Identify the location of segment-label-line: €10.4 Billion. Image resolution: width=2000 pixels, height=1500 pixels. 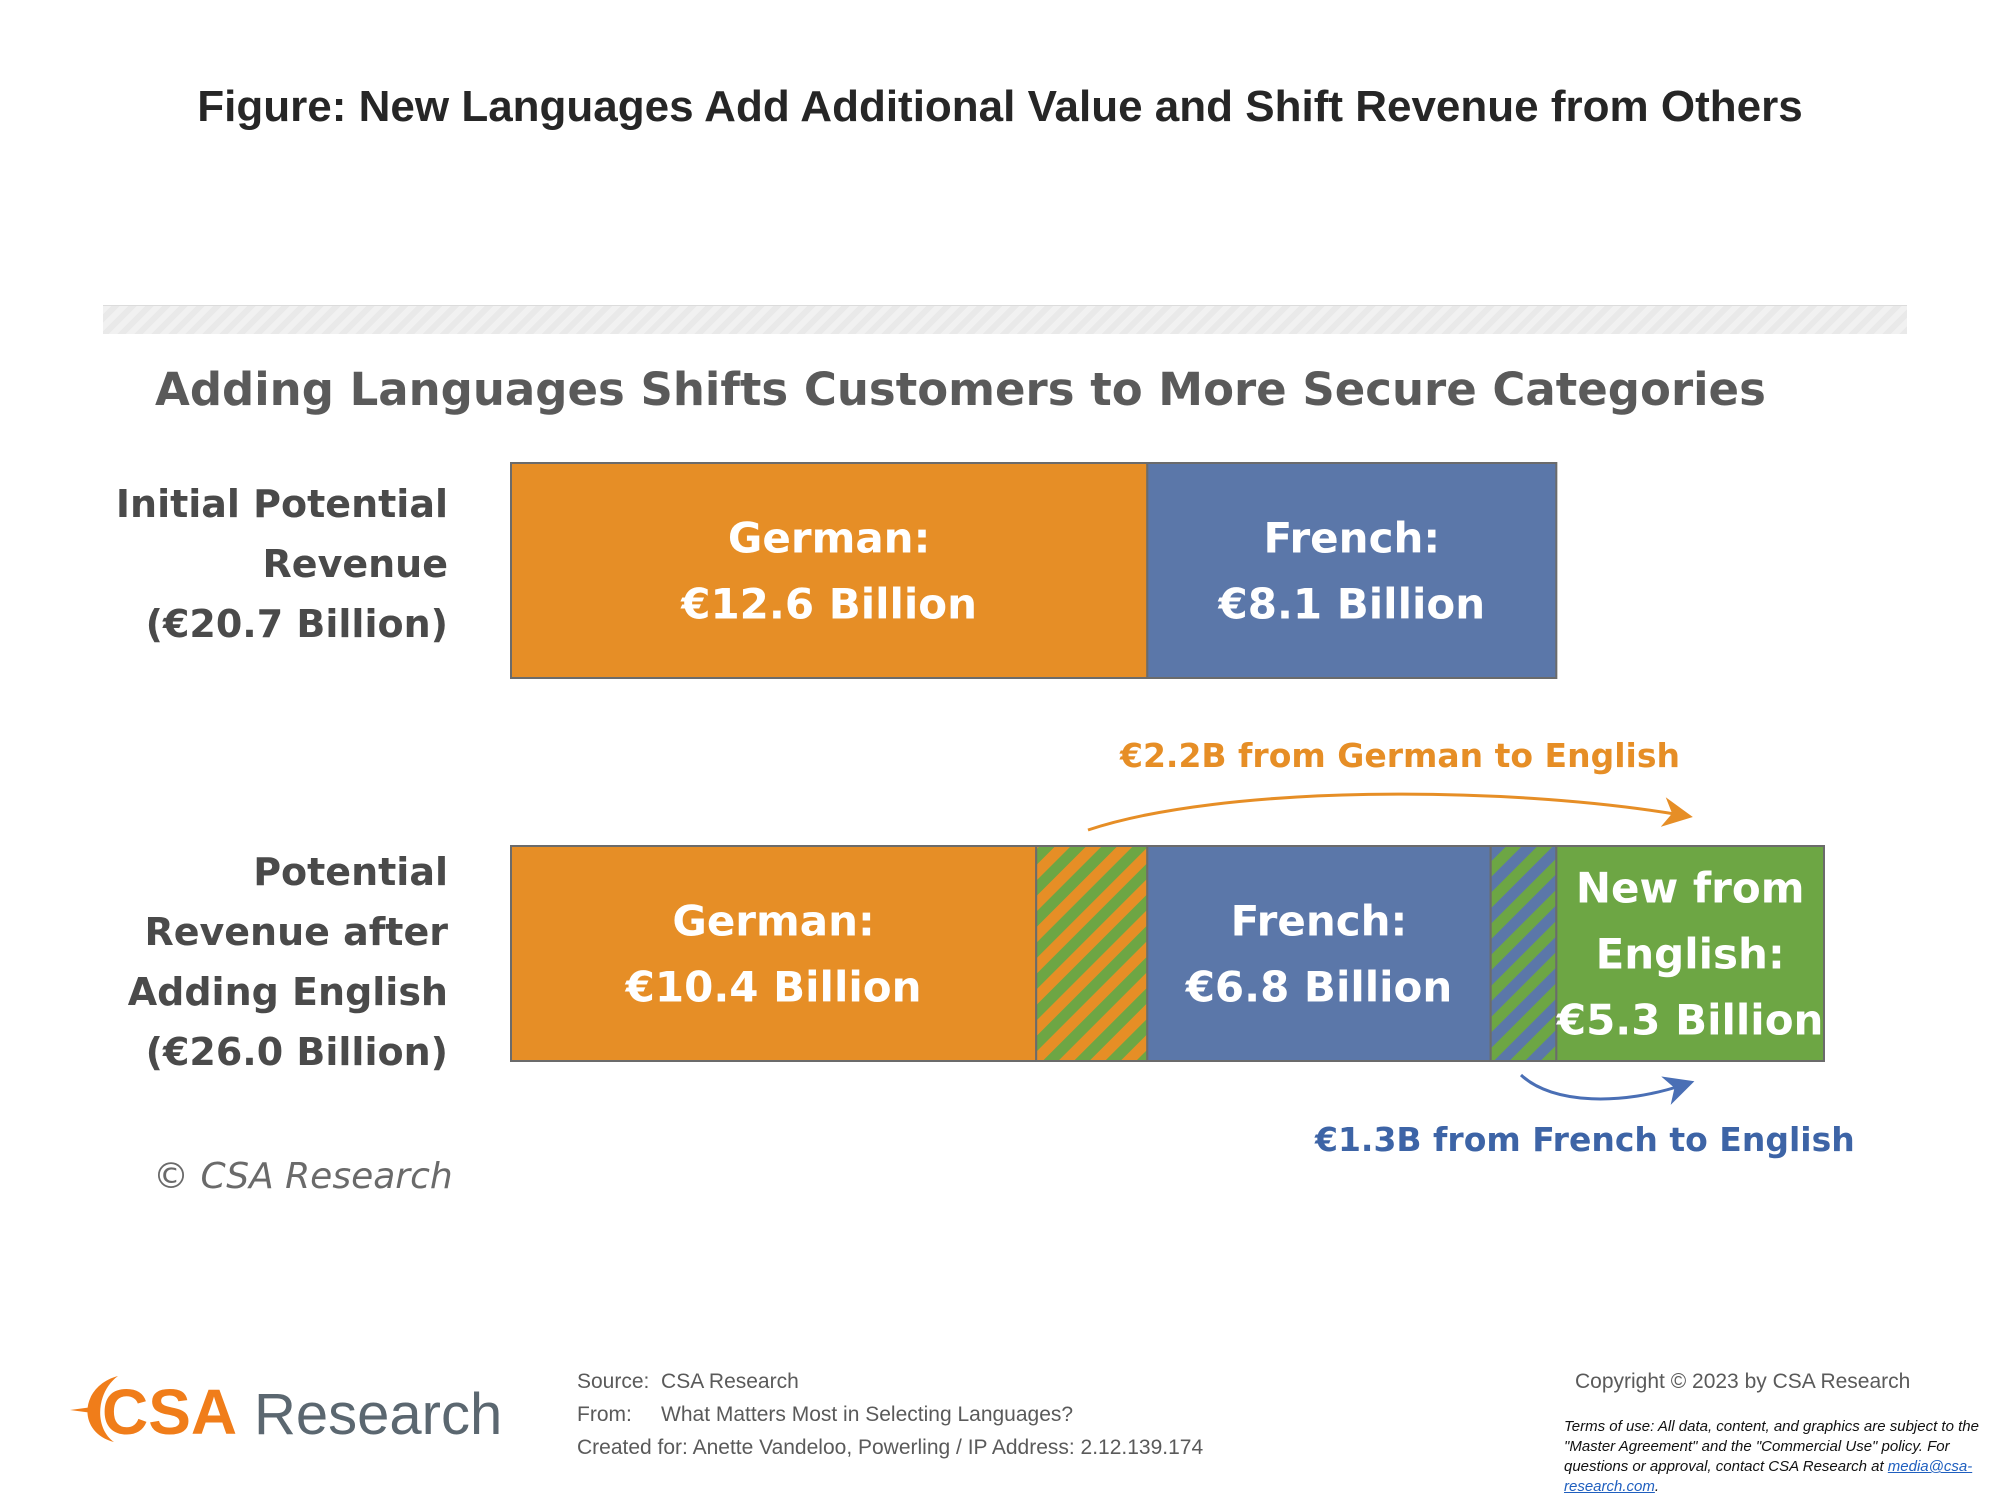
(773, 987).